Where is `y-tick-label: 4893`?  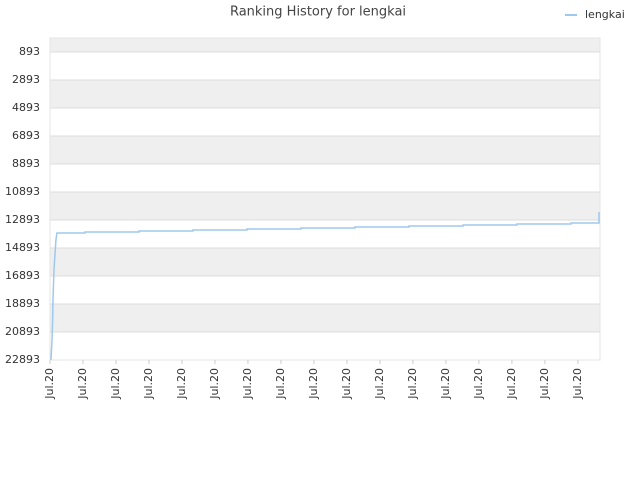
y-tick-label: 4893 is located at coordinates (26, 107).